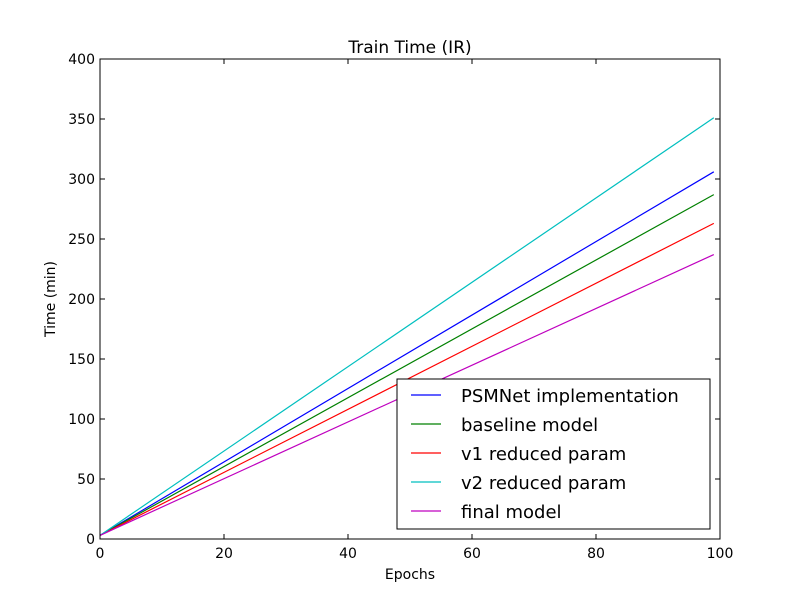 Image resolution: width=800 pixels, height=600 pixels. What do you see at coordinates (224, 554) in the screenshot?
I see `x-tick-label-1: 20` at bounding box center [224, 554].